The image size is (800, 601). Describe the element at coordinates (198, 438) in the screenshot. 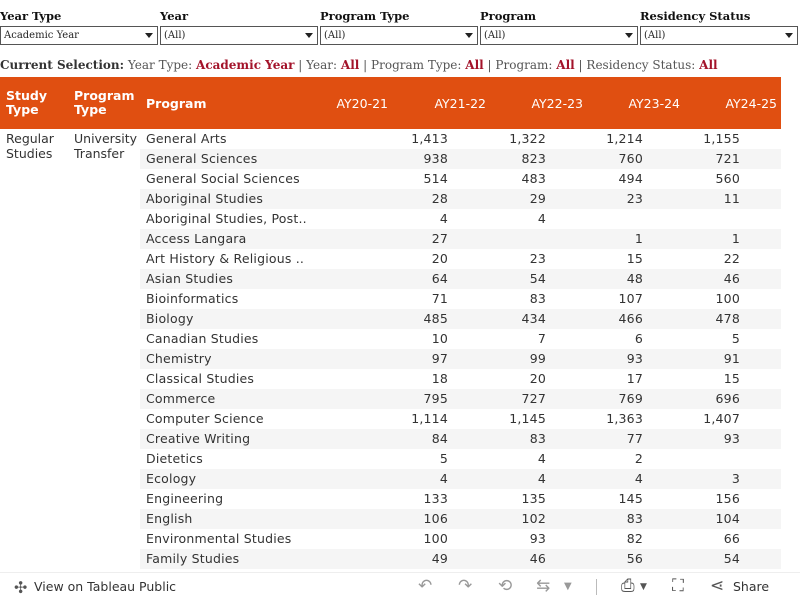

I see `program-cell: Creative Writing` at that location.